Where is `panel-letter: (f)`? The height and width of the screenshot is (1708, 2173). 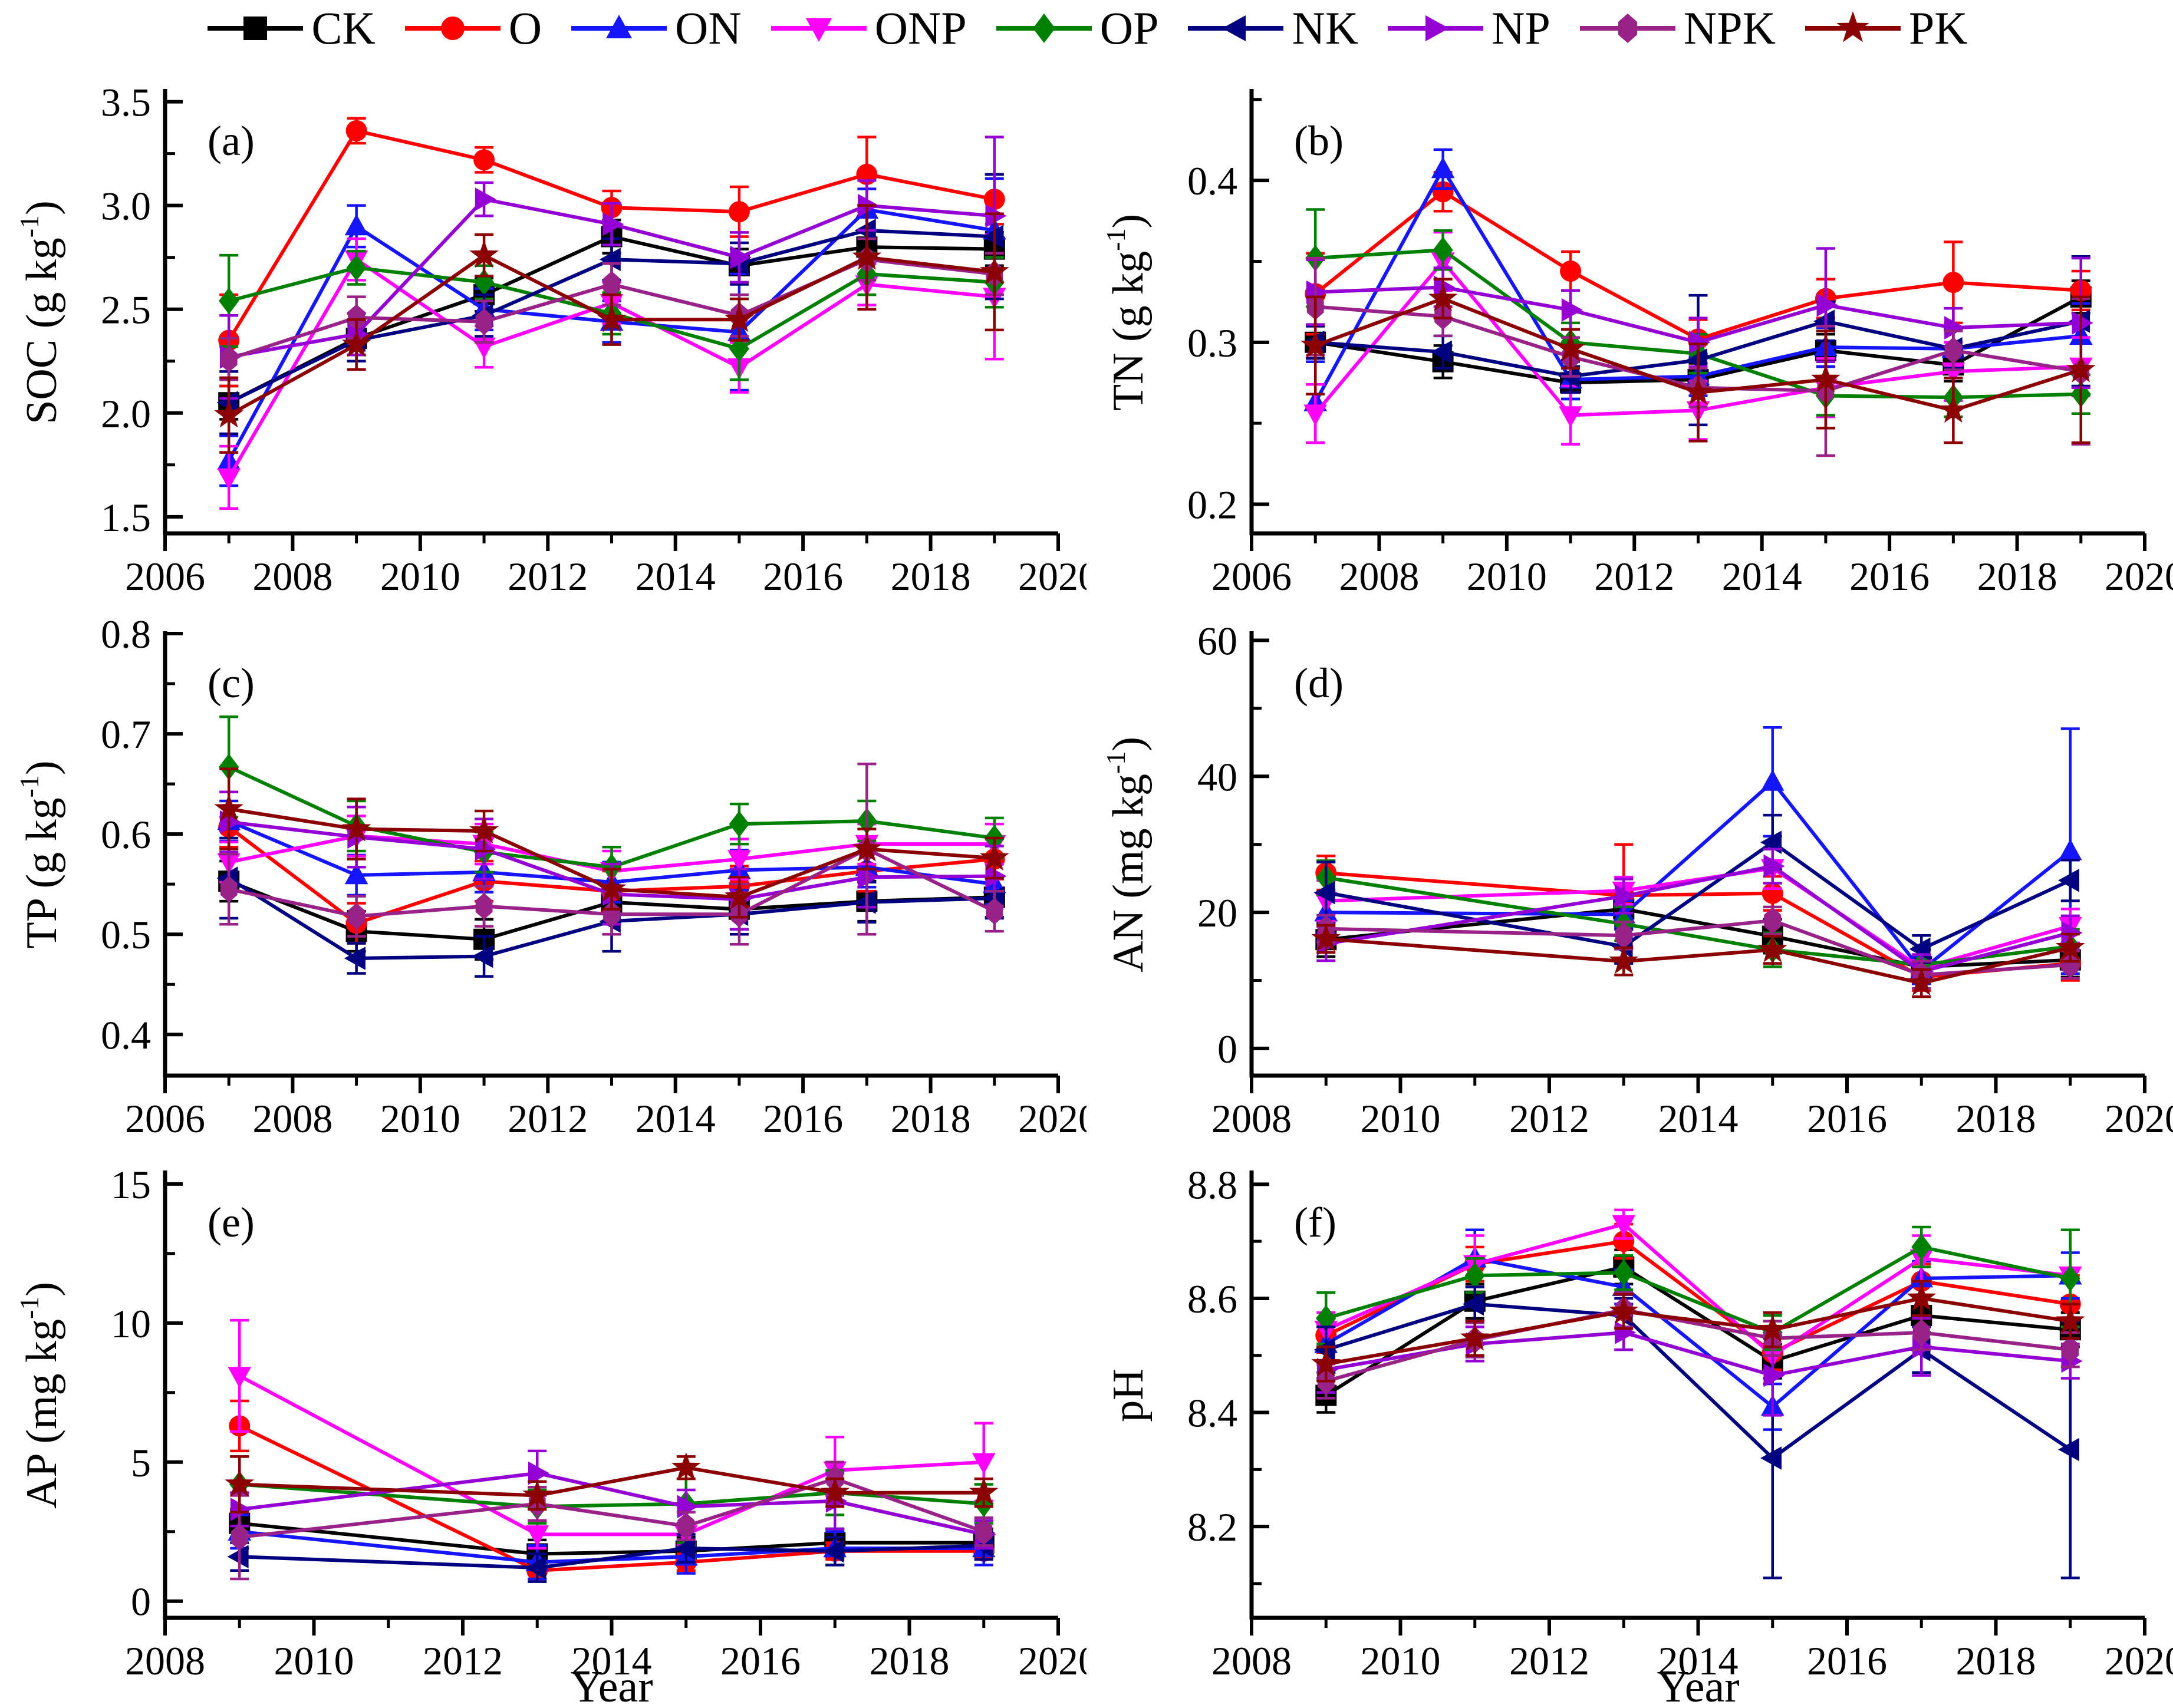
panel-letter: (f) is located at coordinates (1315, 1222).